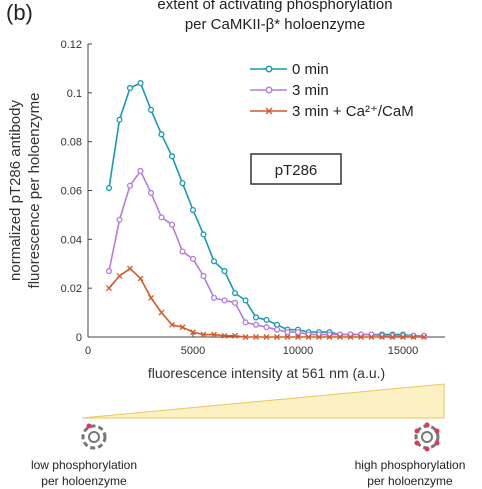 This screenshot has width=482, height=489. What do you see at coordinates (263, 401) in the screenshot?
I see `phosphorylation-gradient-wedge` at bounding box center [263, 401].